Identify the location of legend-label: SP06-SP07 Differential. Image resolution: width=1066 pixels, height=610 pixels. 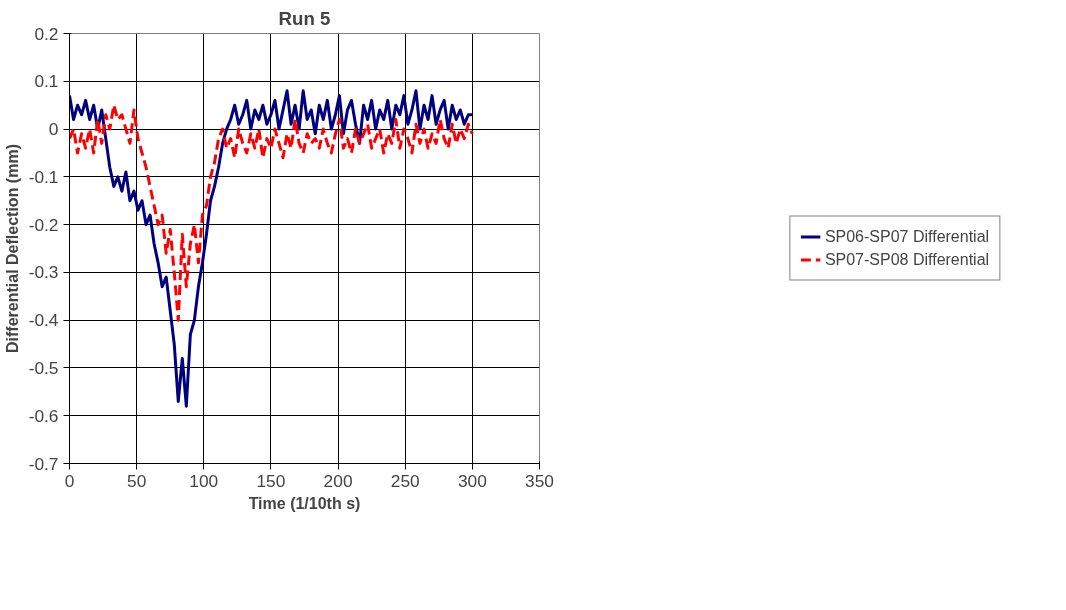
(907, 236).